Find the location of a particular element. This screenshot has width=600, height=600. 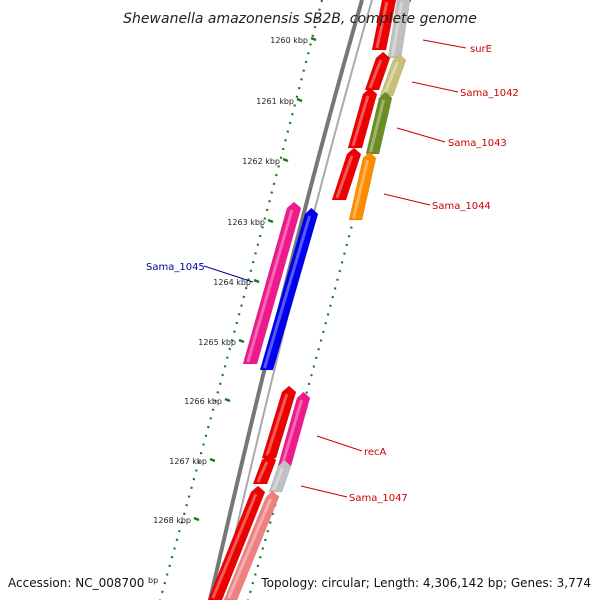

gene-label-sama-1044: Sama_1044 is located at coordinates (461, 206).